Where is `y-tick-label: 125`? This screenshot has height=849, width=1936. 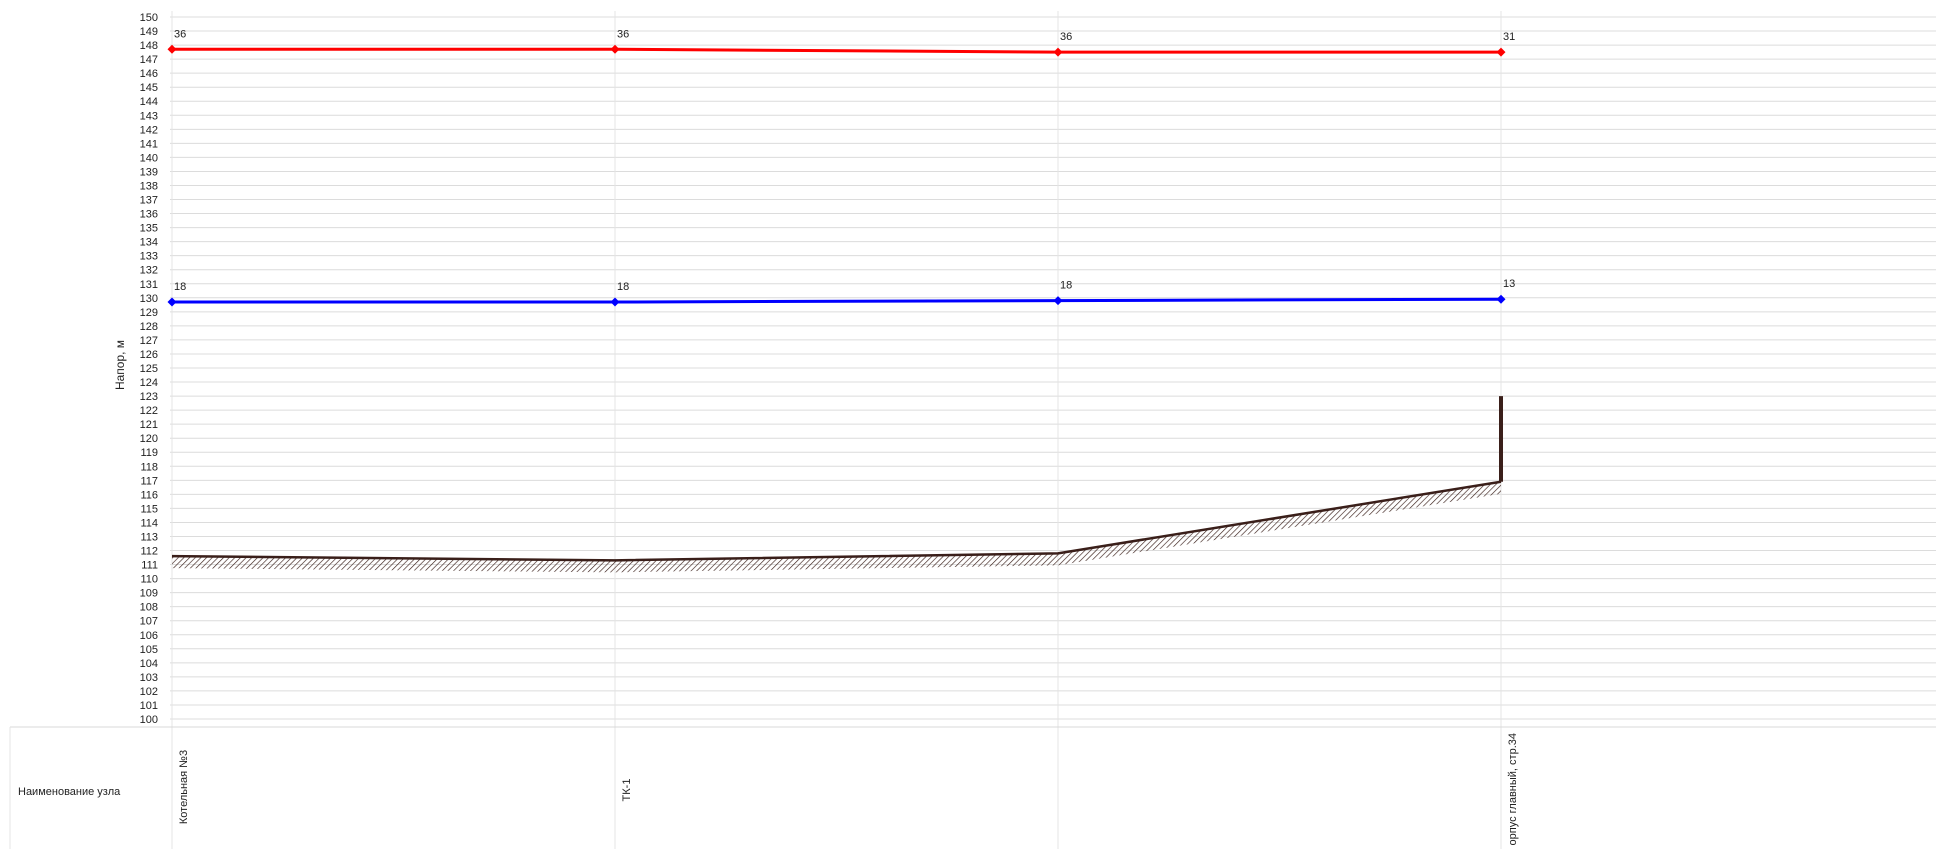 y-tick-label: 125 is located at coordinates (149, 369).